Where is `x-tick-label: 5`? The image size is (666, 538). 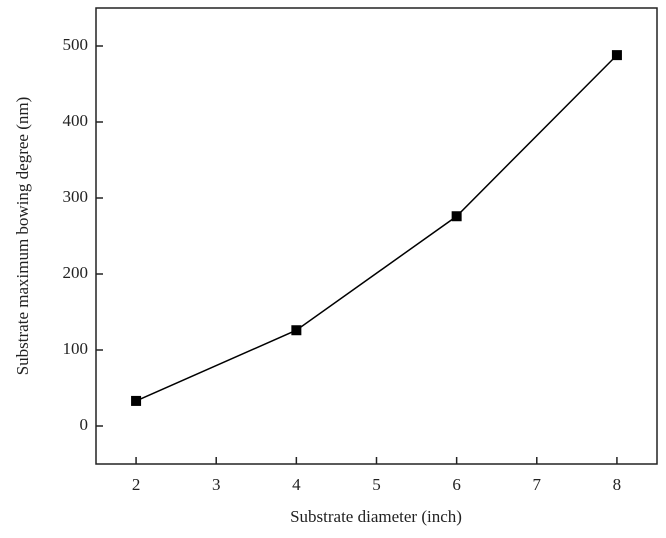 x-tick-label: 5 is located at coordinates (376, 484).